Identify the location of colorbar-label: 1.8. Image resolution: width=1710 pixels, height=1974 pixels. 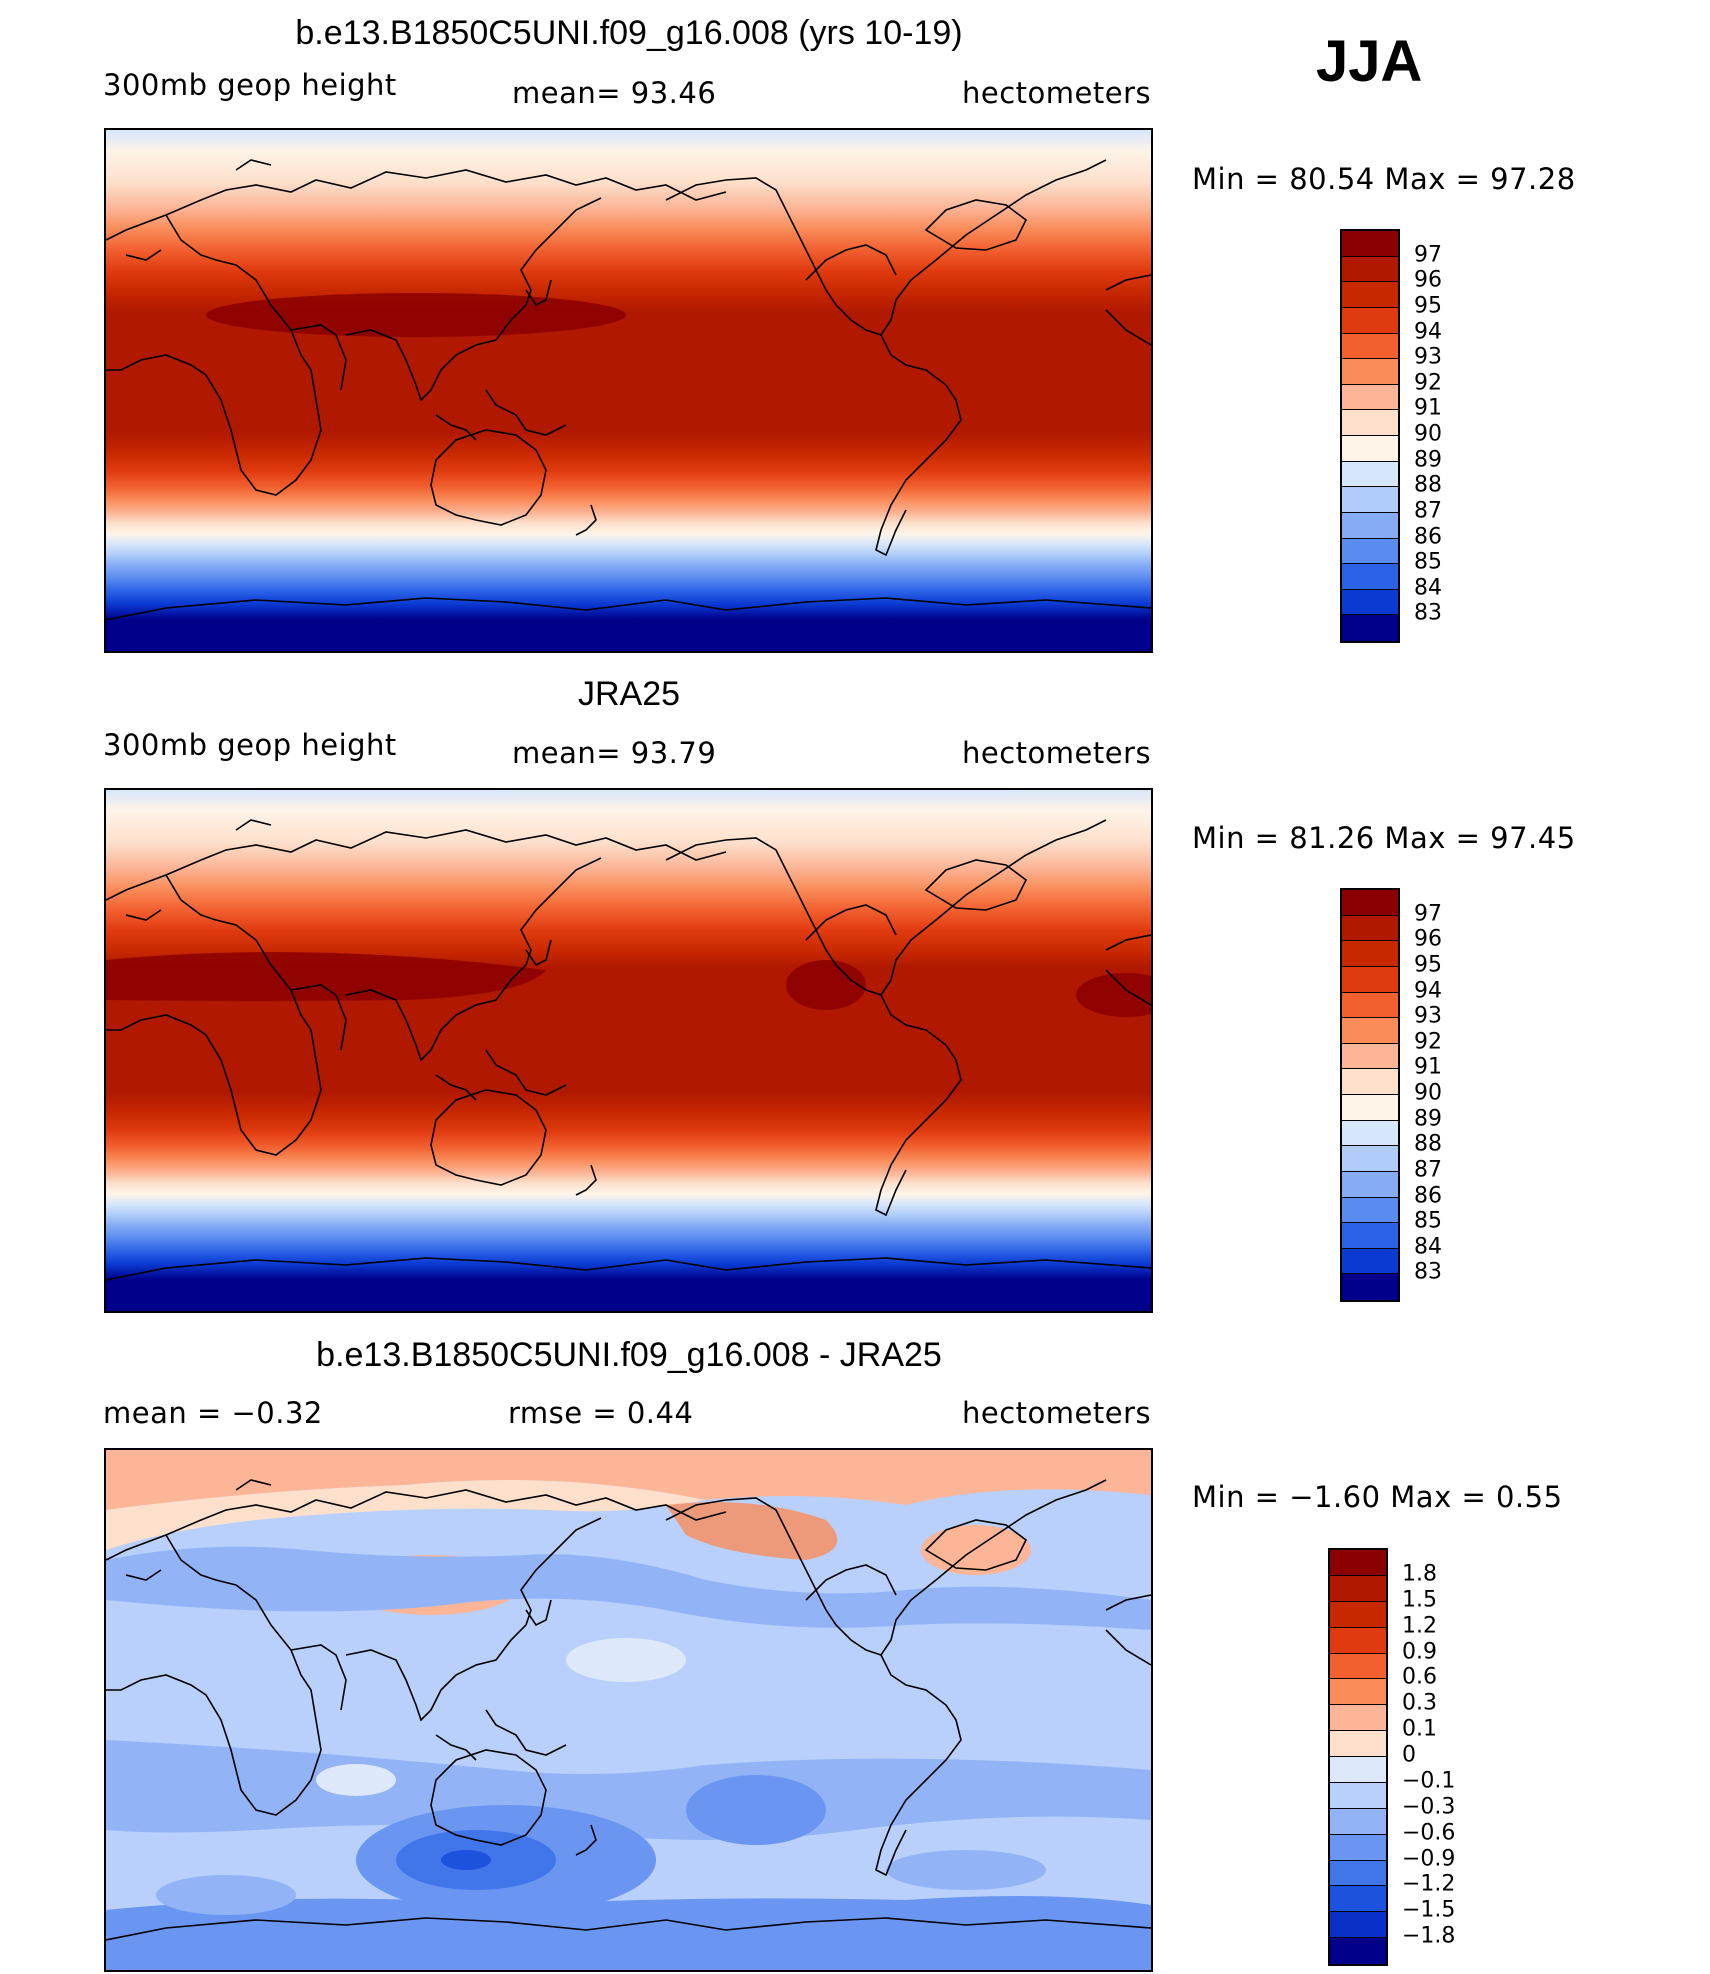
(1419, 1574).